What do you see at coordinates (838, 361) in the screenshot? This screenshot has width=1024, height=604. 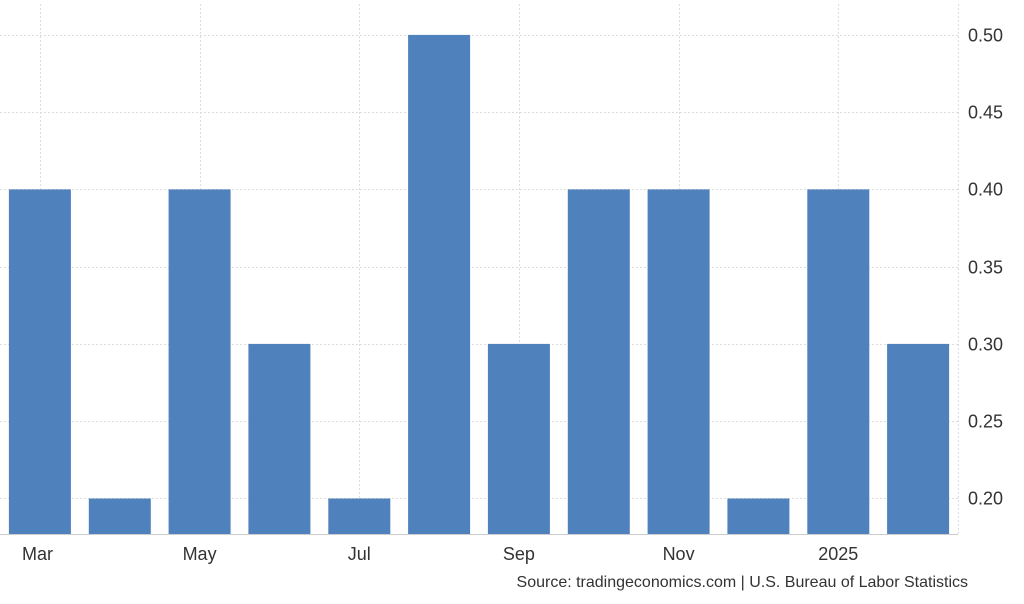 I see `bar-2025` at bounding box center [838, 361].